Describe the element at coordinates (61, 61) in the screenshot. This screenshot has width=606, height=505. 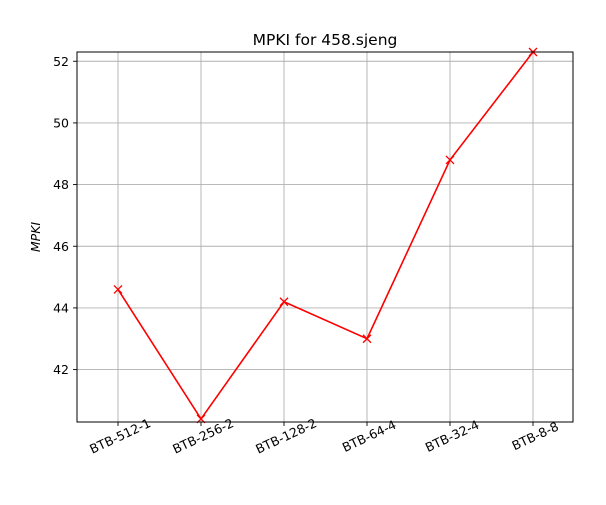
I see `y-tick-label: 52` at that location.